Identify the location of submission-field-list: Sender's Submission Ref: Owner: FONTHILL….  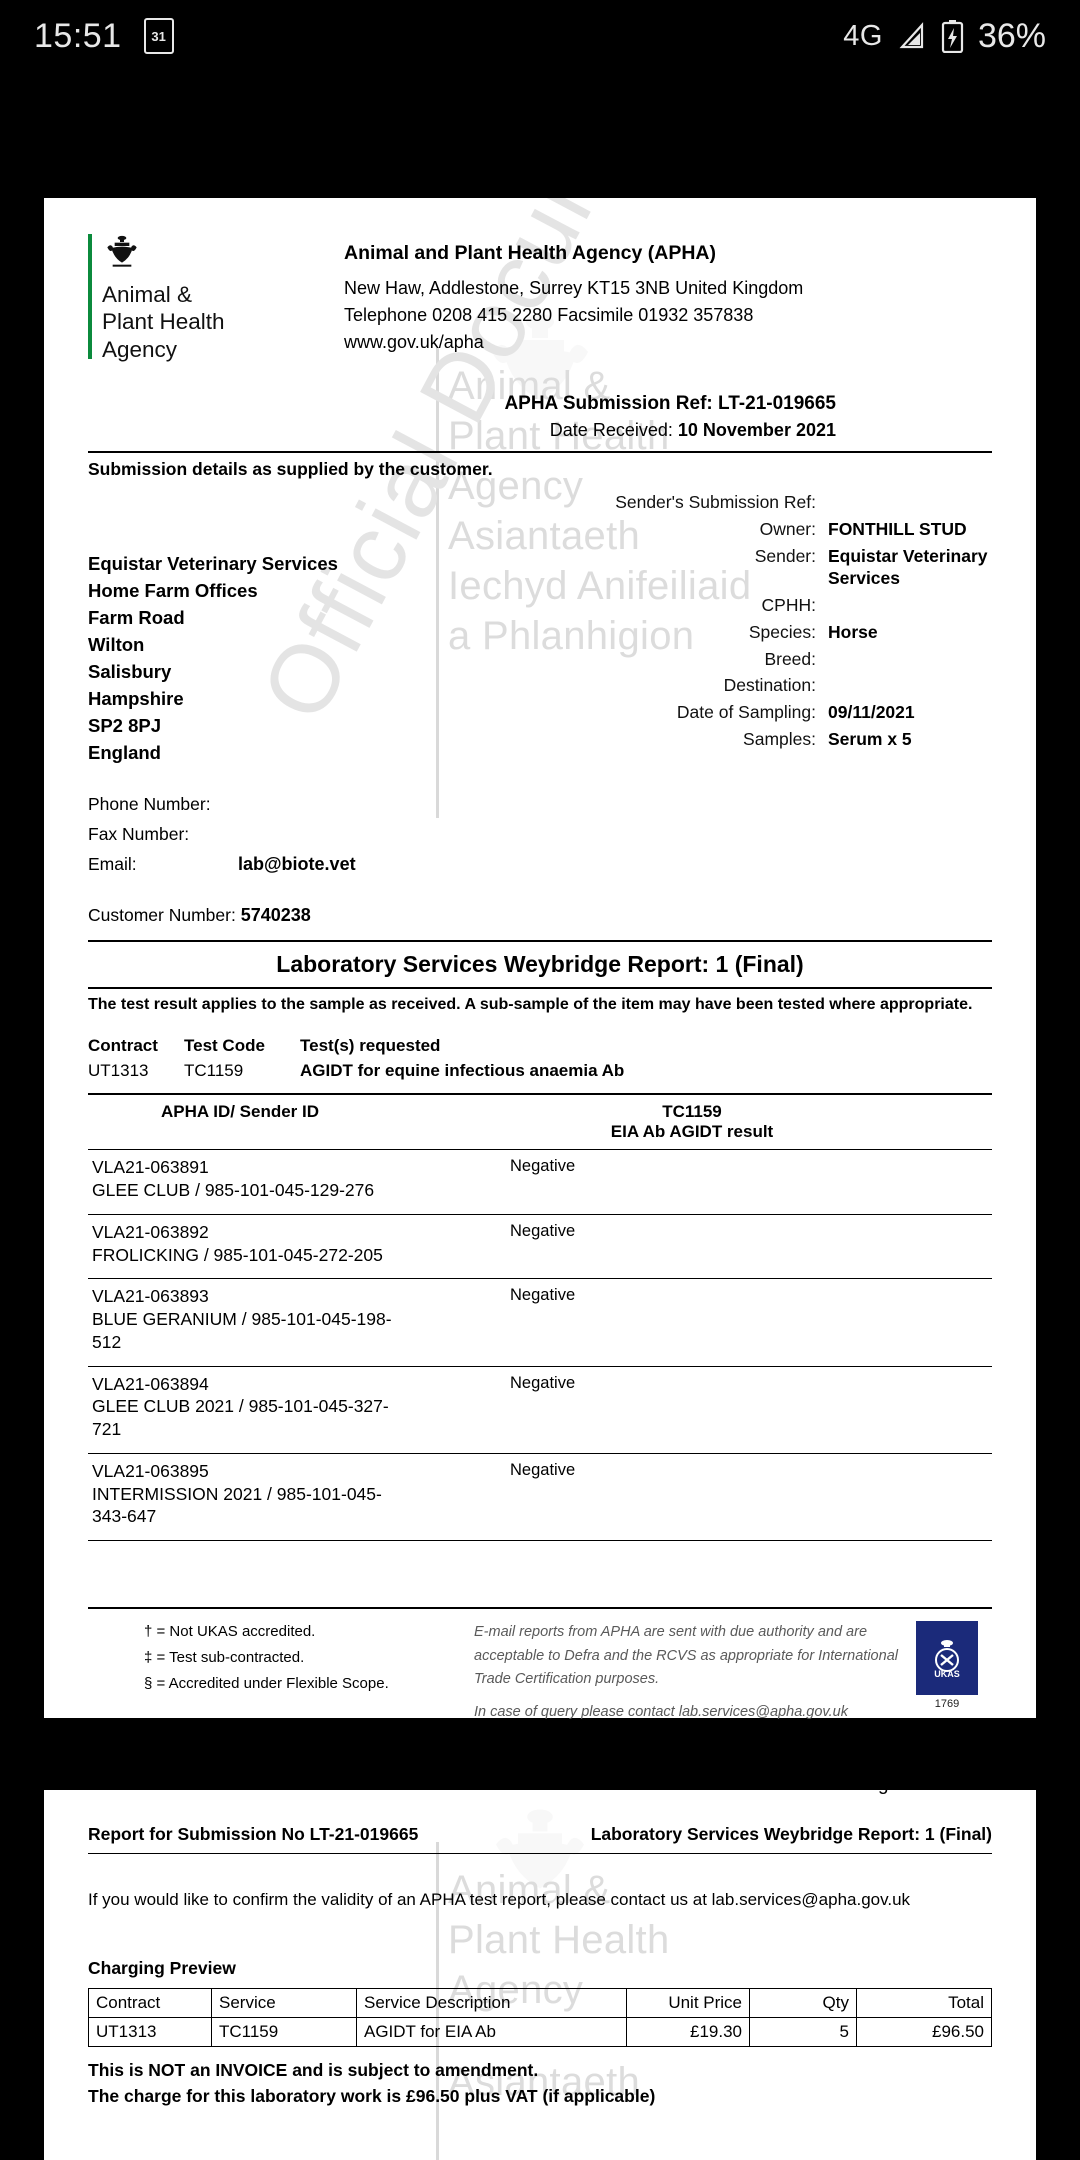
(770, 629).